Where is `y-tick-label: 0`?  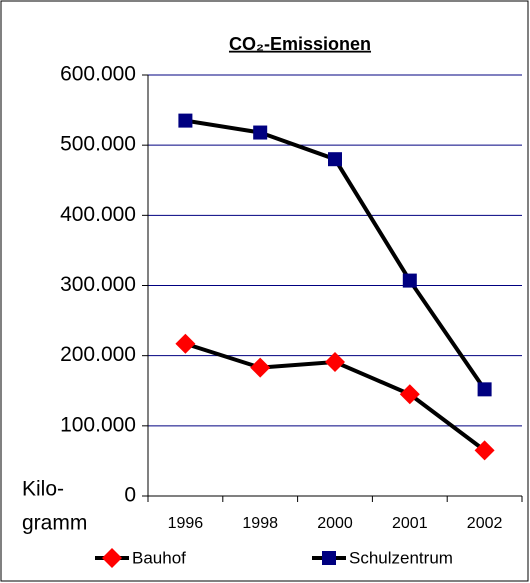
y-tick-label: 0 is located at coordinates (130, 495).